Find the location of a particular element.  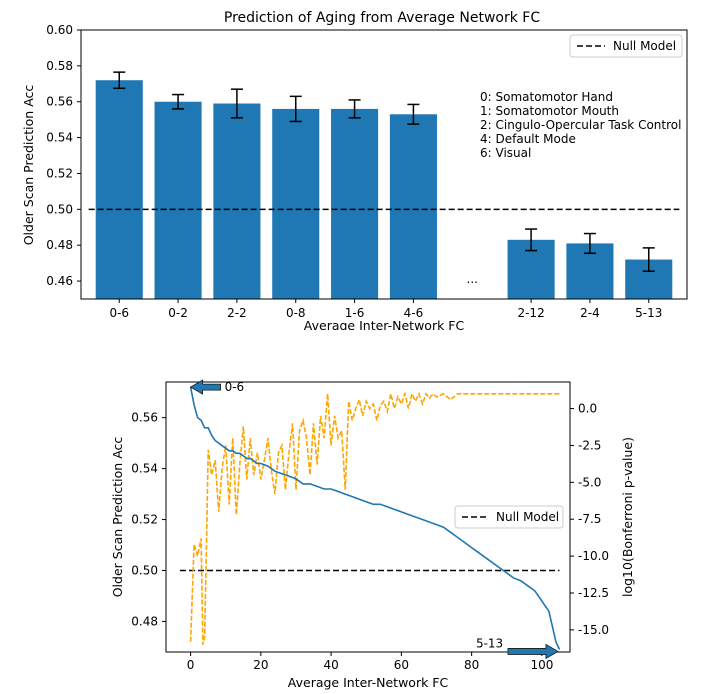

x-tick-label: 2-4 is located at coordinates (590, 313).